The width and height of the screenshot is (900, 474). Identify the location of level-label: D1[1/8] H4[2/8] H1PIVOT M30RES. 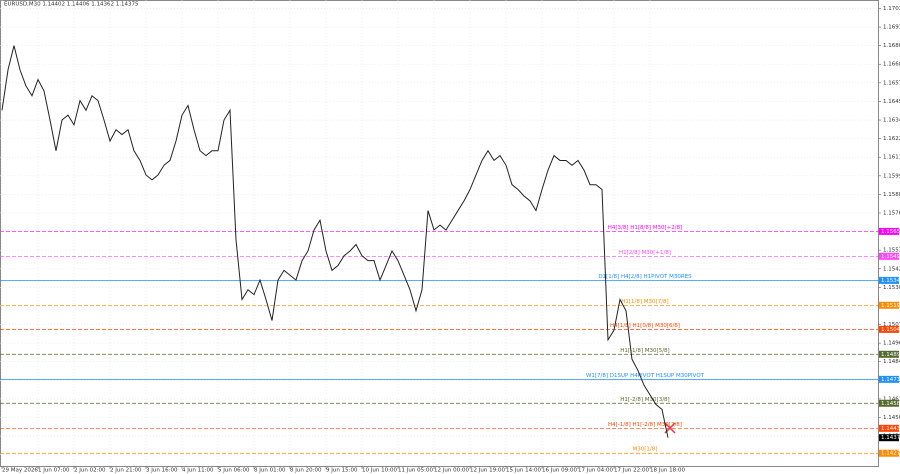
(645, 277).